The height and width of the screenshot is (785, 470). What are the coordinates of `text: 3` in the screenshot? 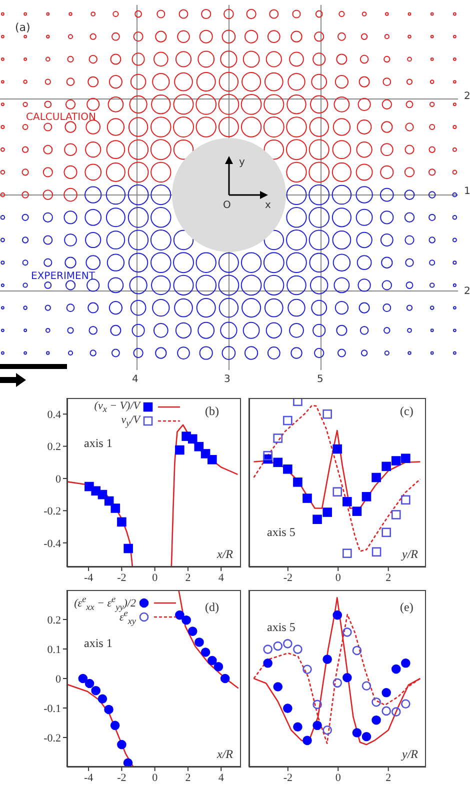 It's located at (227, 379).